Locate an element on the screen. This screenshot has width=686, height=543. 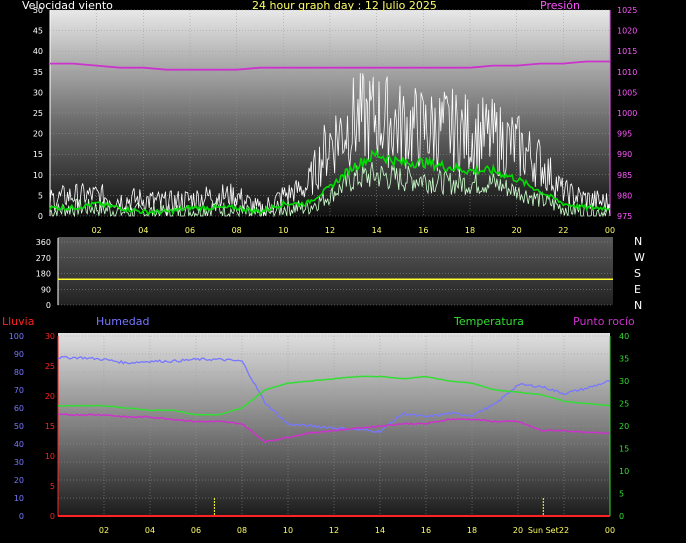
wind-y-tick-label: 40 is located at coordinates (38, 51).